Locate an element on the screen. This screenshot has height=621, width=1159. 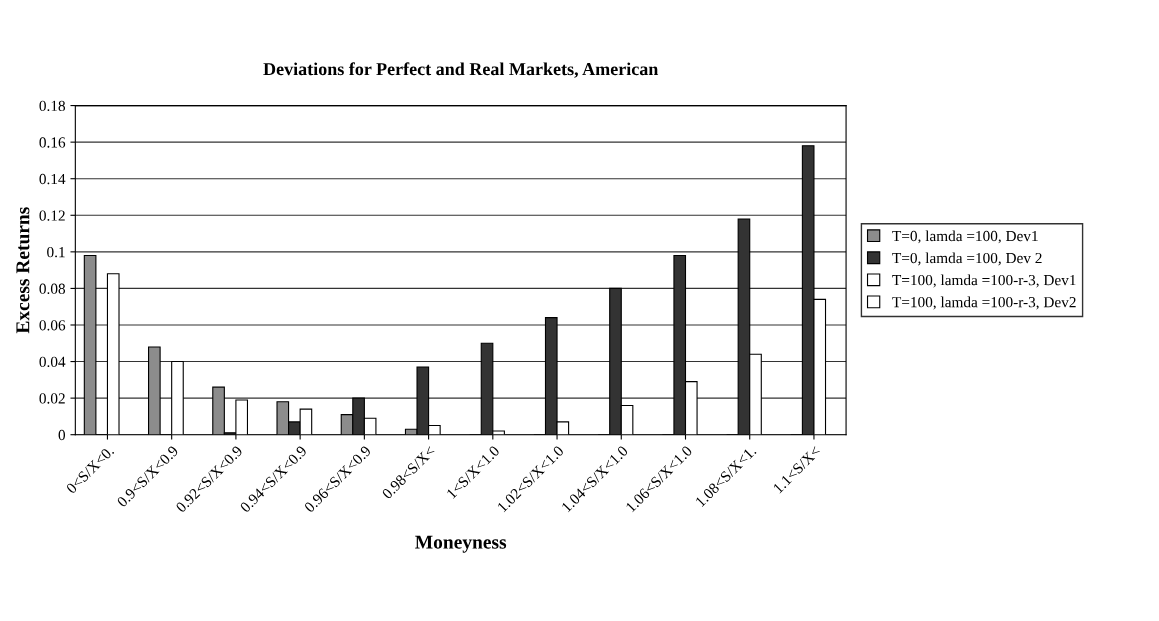
y-tick-label: 0.12 is located at coordinates (52, 215).